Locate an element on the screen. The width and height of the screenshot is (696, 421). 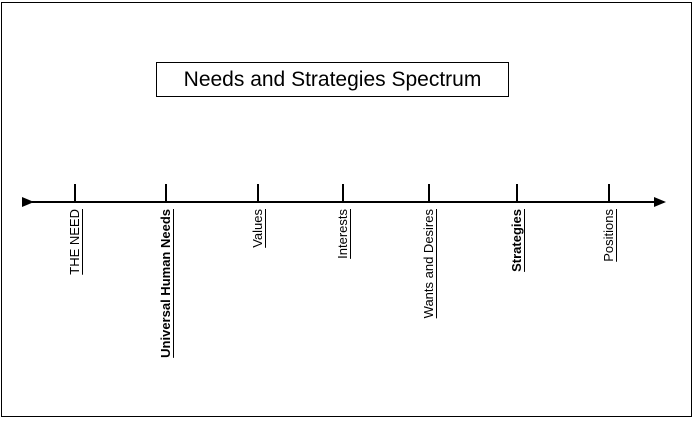
spectrum-label: Interests is located at coordinates (342, 234).